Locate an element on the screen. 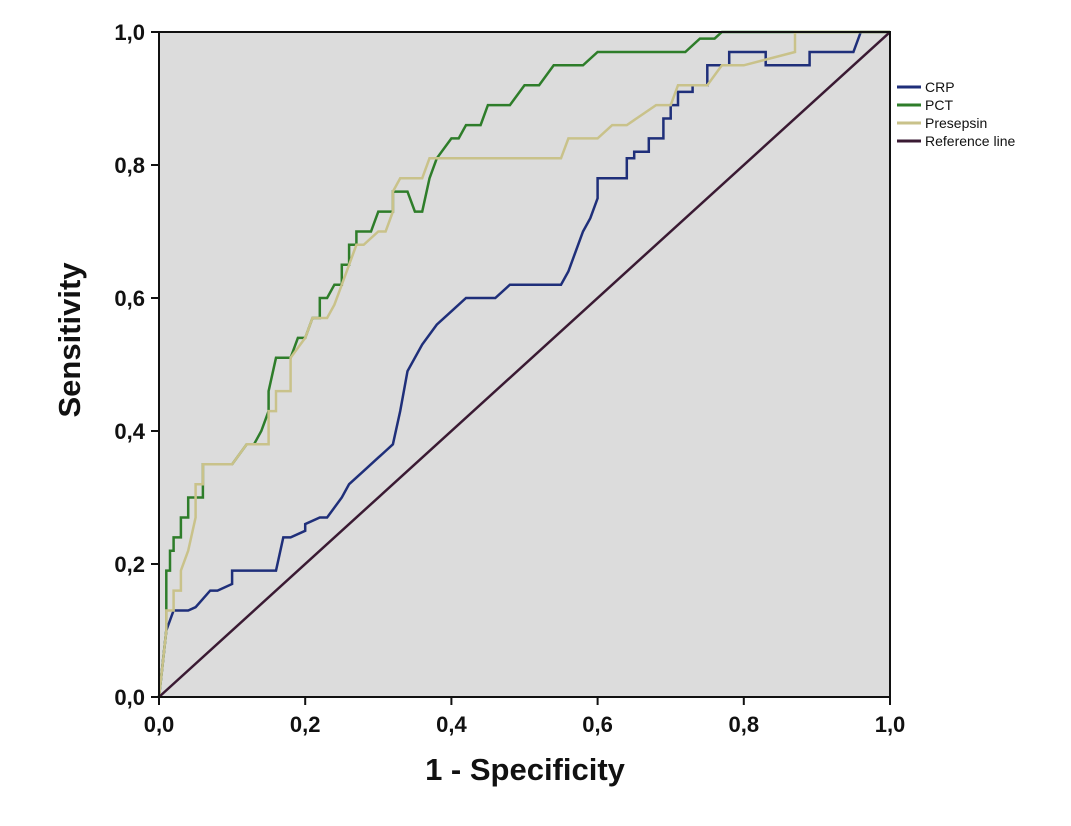 Image resolution: width=1071 pixels, height=826 pixels. y-tick-label: 1,0 is located at coordinates (129, 32).